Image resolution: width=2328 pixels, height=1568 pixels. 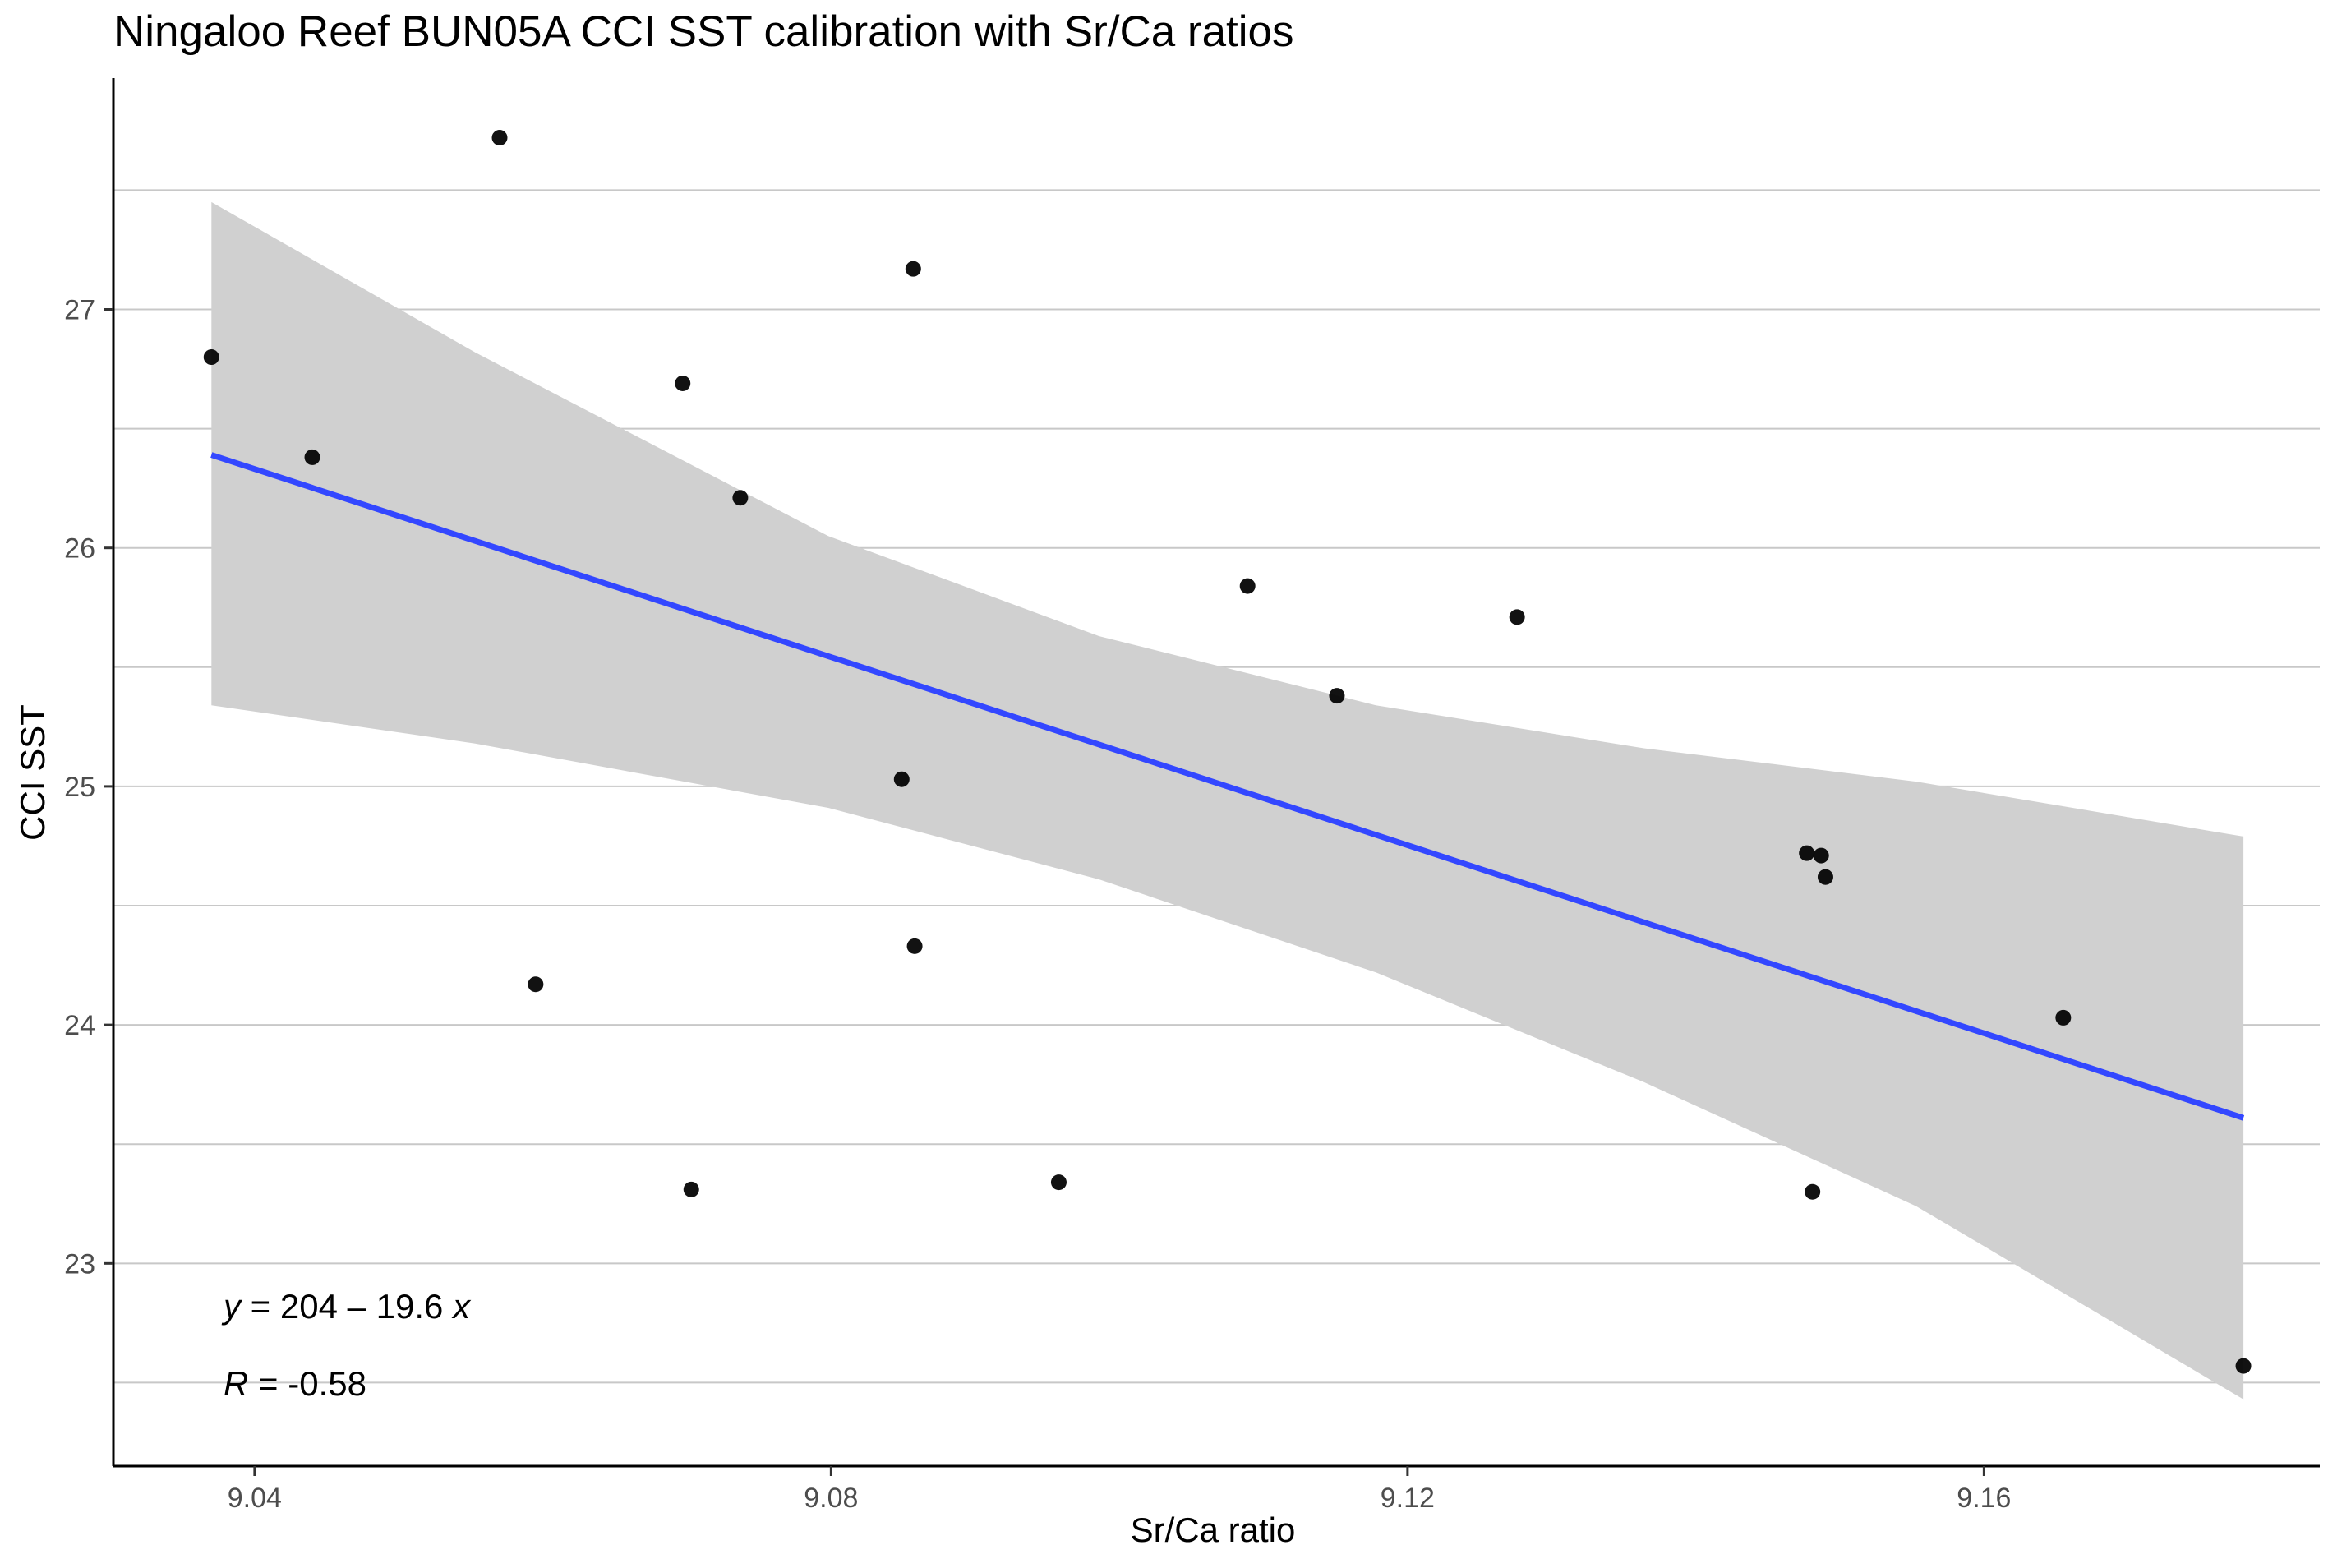 I want to click on equation-var-x: x, so click(x=461, y=1306).